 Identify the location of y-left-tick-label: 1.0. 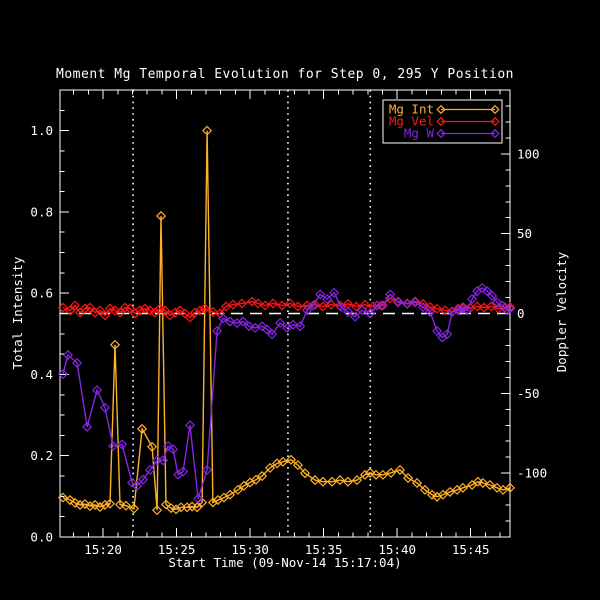
(41, 130).